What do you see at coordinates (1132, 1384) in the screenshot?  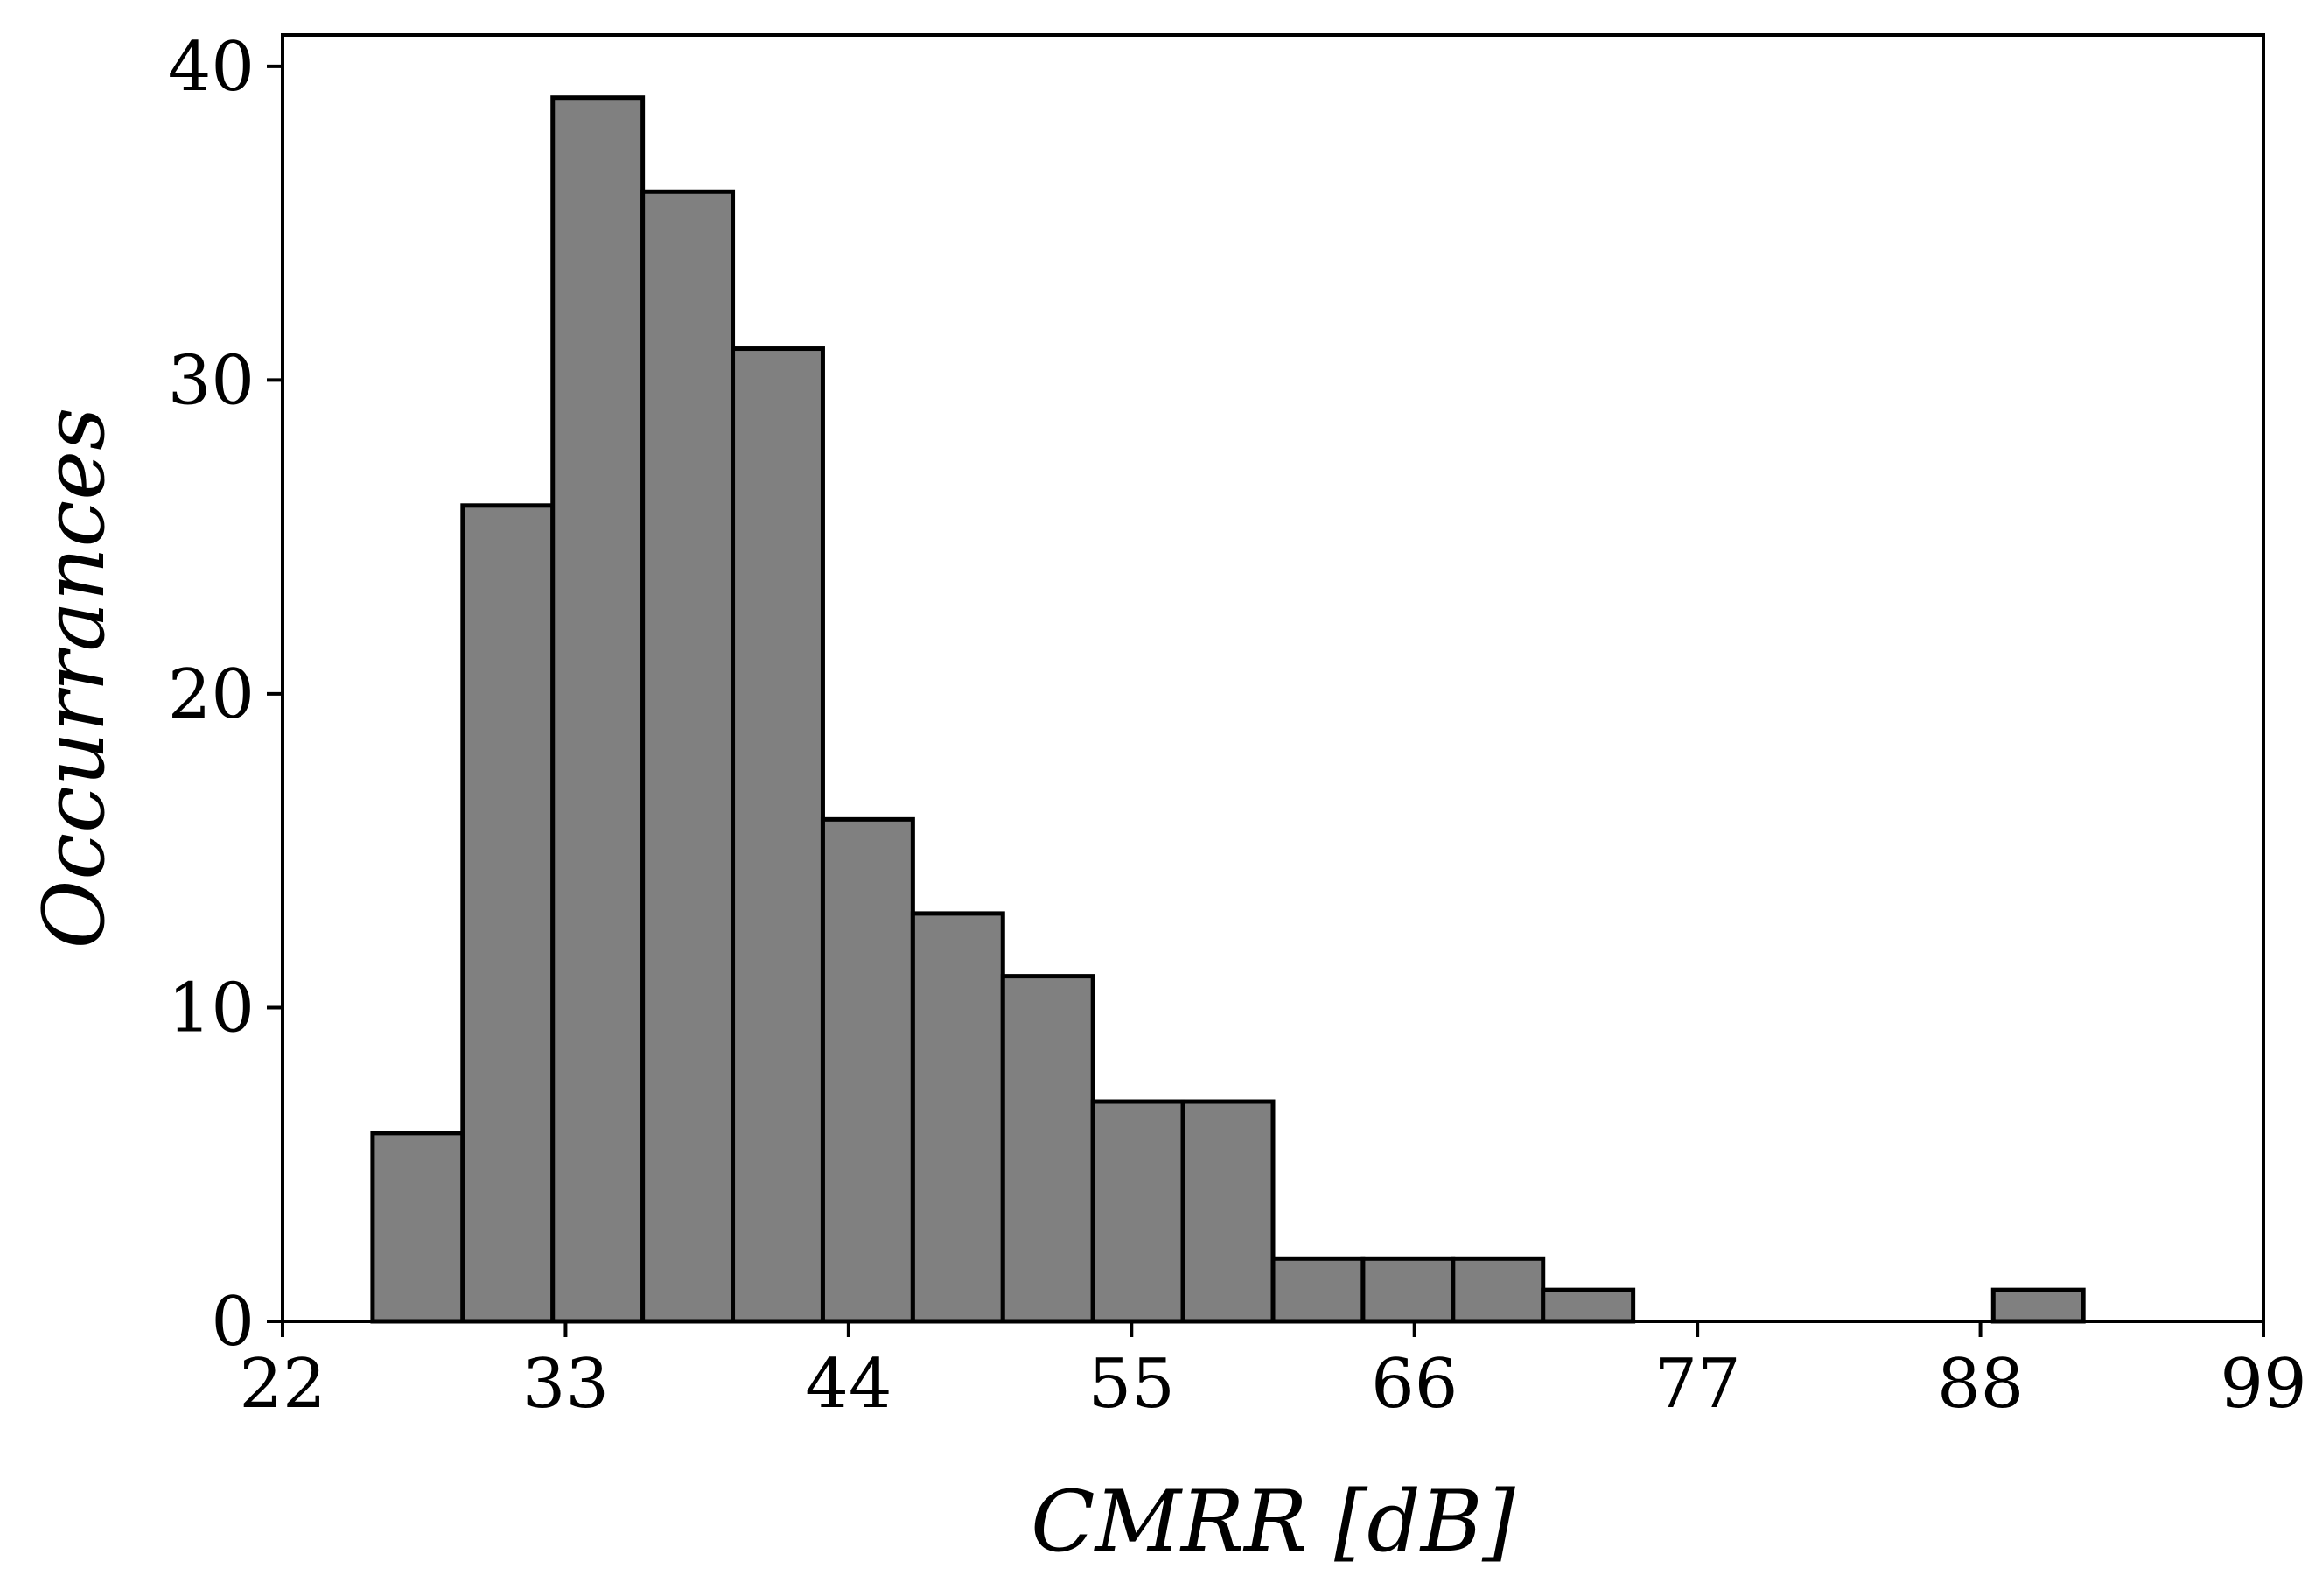 I see `x-tick-label-3: 55` at bounding box center [1132, 1384].